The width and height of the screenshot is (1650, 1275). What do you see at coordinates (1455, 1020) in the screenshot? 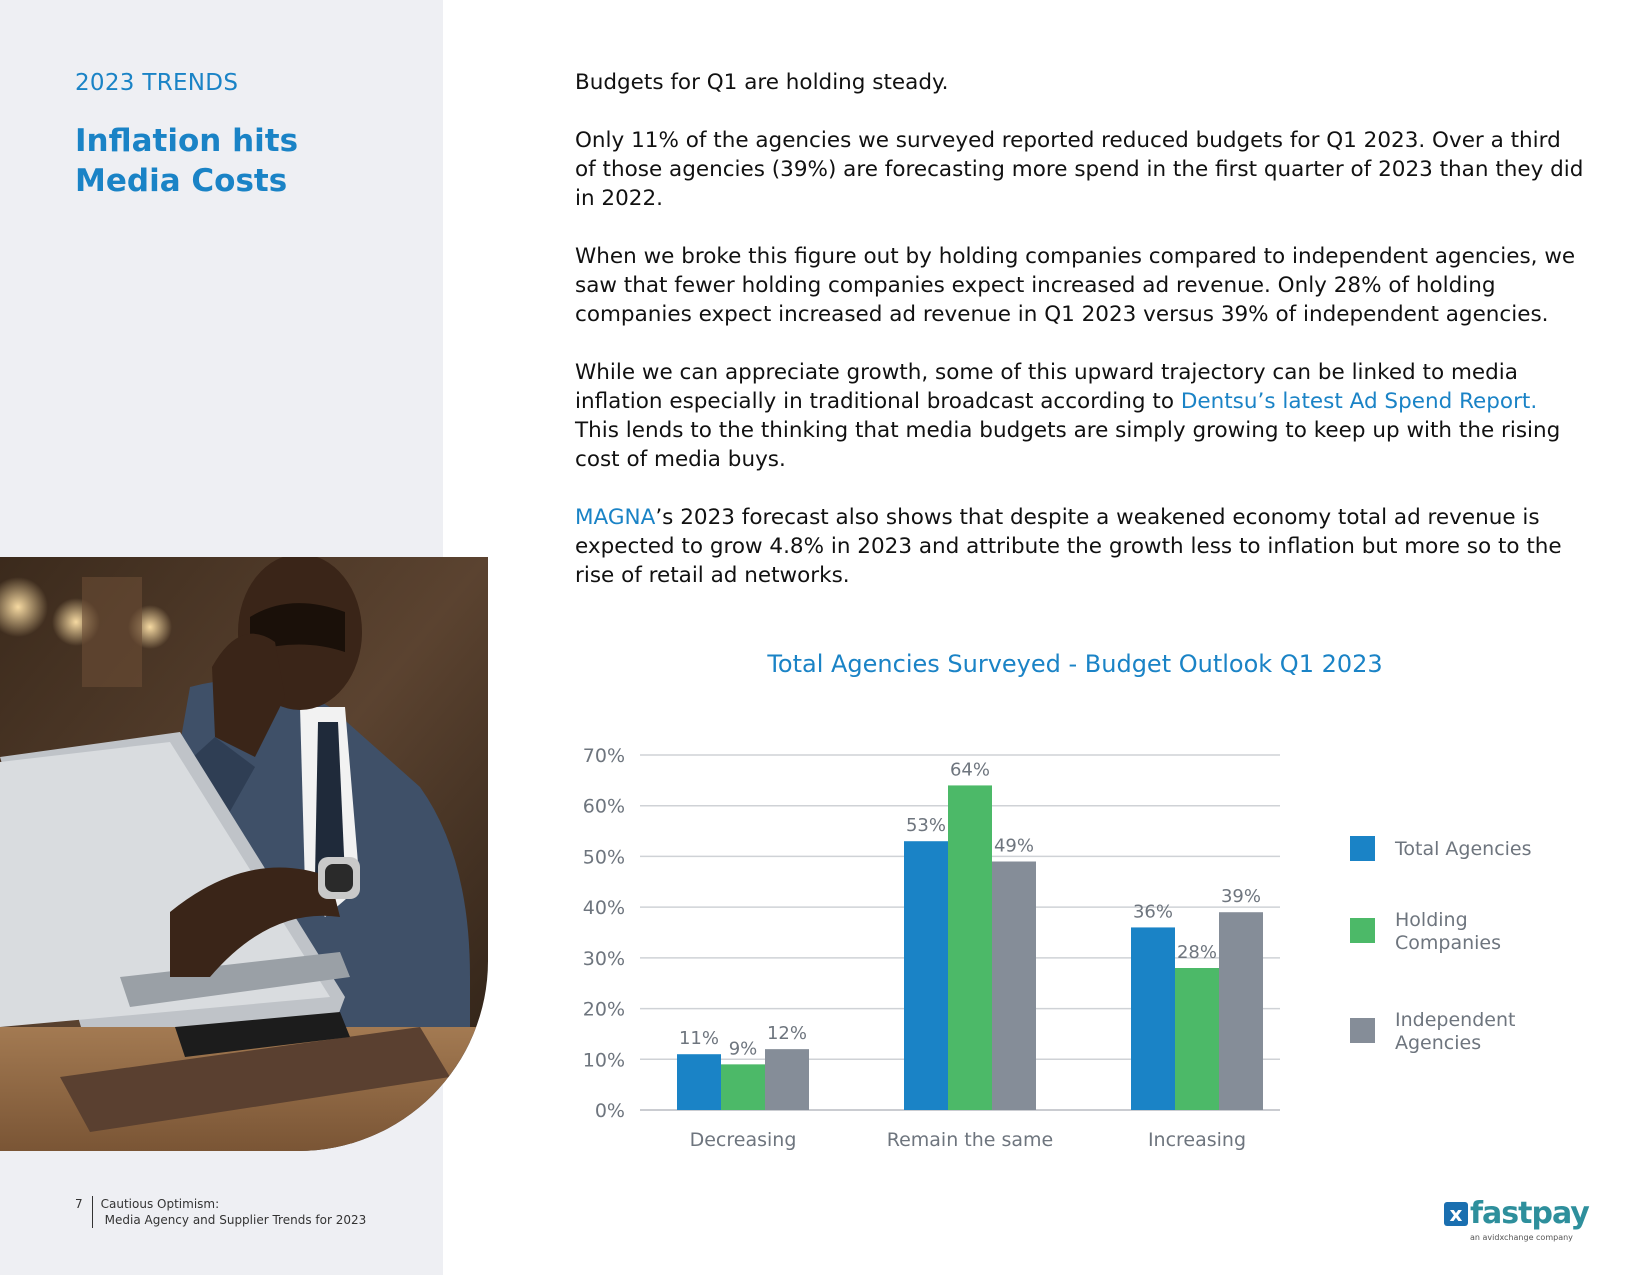
I see `legend-label: Independent` at bounding box center [1455, 1020].